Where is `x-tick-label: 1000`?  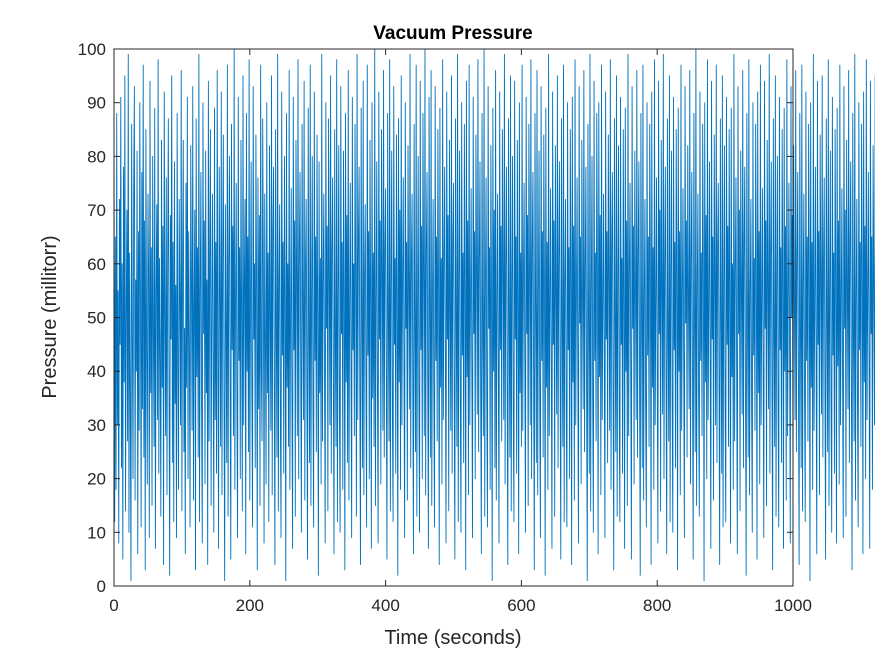 x-tick-label: 1000 is located at coordinates (793, 605).